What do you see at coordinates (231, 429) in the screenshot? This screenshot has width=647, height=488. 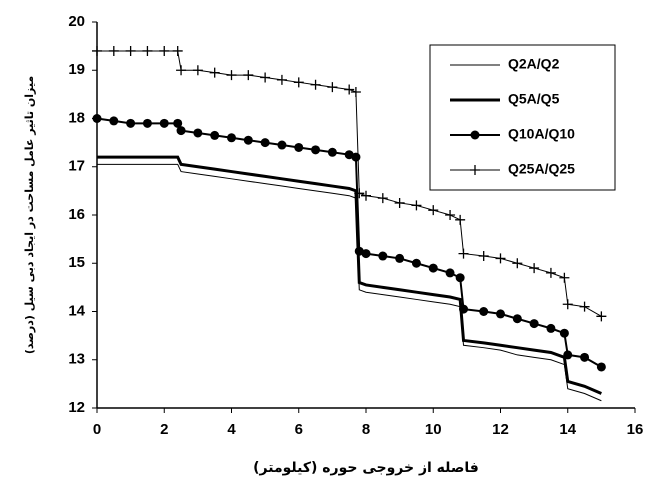 I see `x-tick-label: 4` at bounding box center [231, 429].